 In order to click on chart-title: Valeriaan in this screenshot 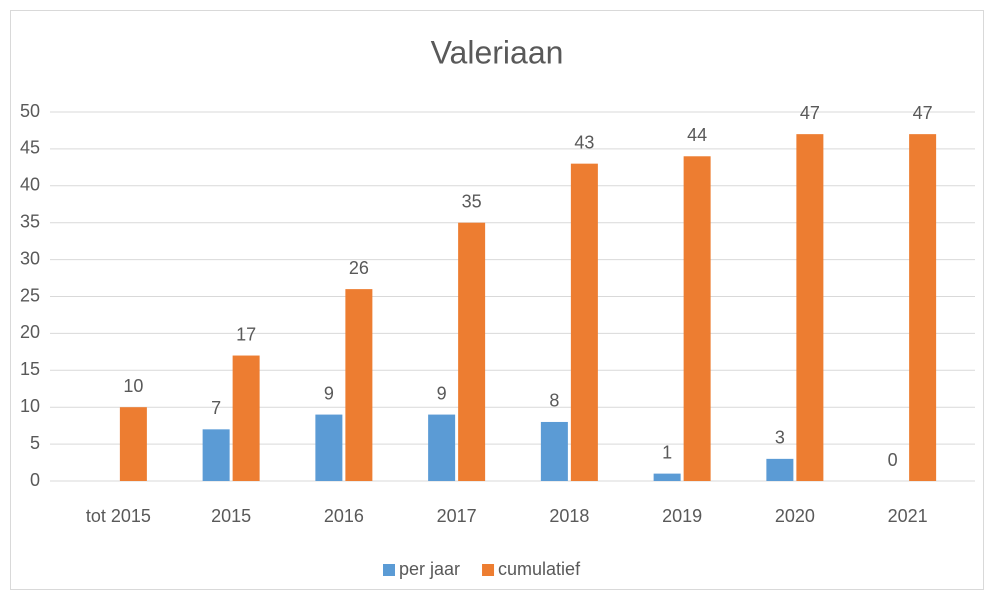, I will do `click(497, 52)`.